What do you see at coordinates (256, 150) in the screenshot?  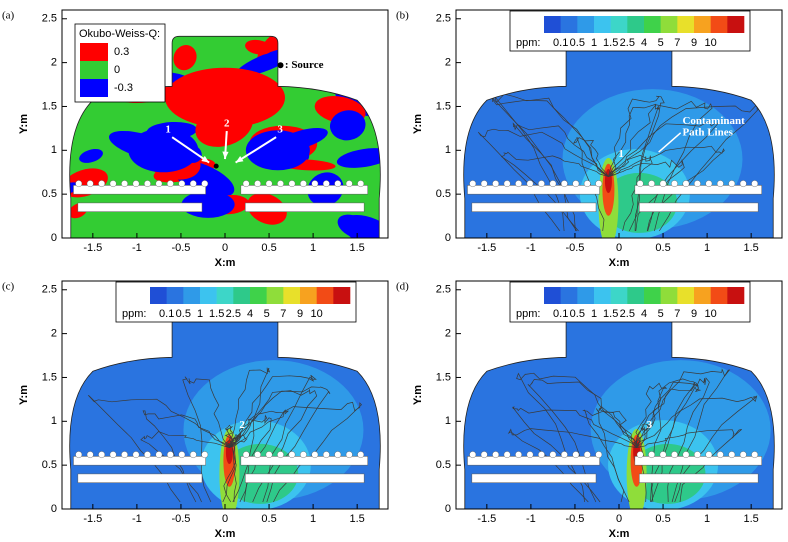 I see `arrow` at bounding box center [256, 150].